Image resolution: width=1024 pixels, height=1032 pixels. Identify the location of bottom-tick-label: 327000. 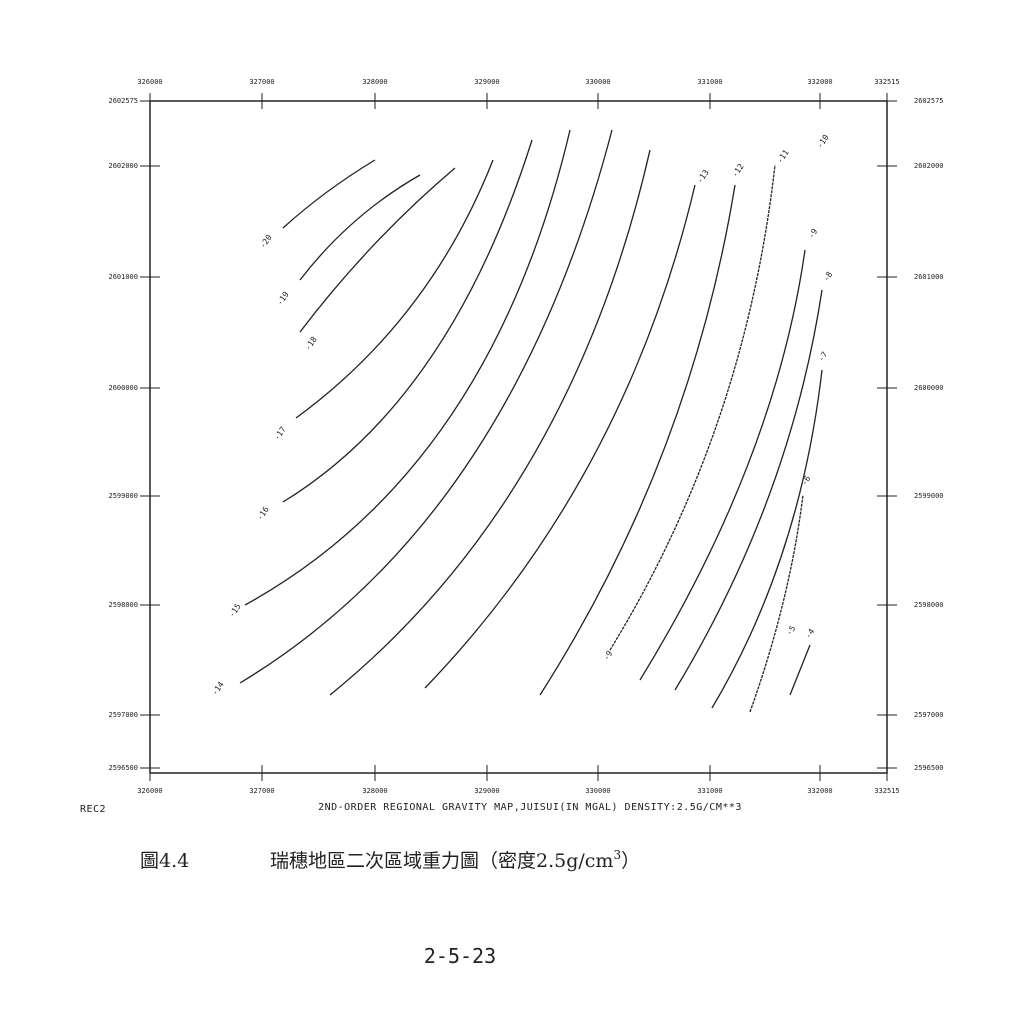
(261, 791).